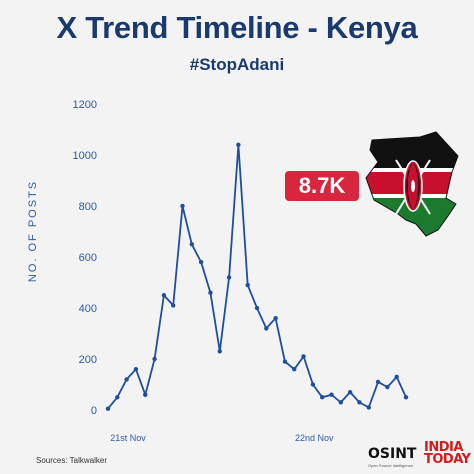 Image resolution: width=474 pixels, height=474 pixels. Describe the element at coordinates (392, 454) in the screenshot. I see `osint-logo: OSINT` at that location.